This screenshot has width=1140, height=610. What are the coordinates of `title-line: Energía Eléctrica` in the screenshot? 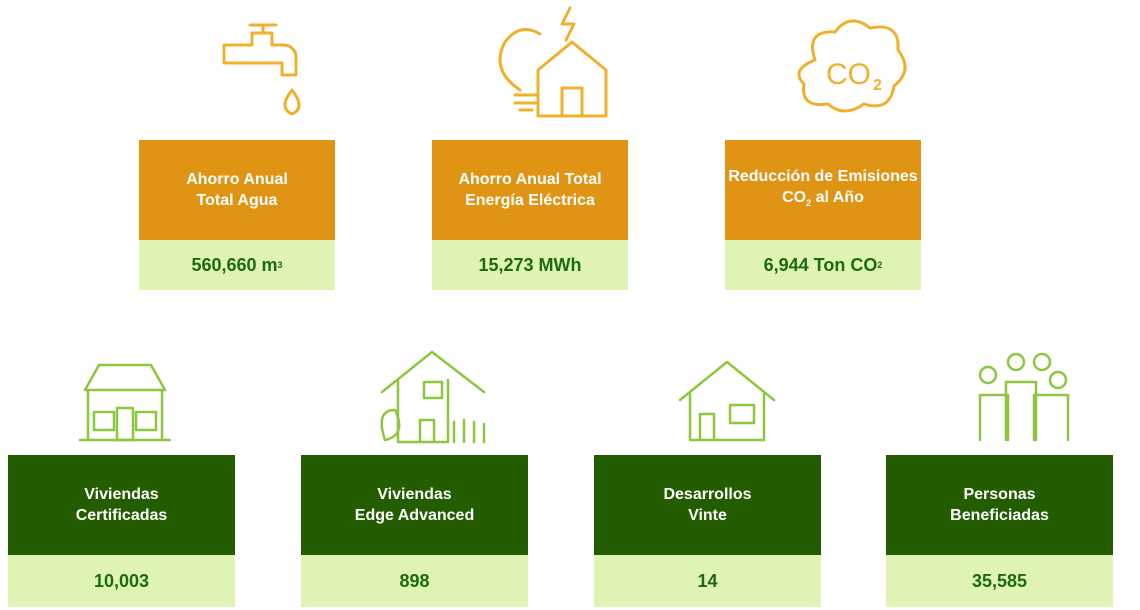 It's located at (530, 200).